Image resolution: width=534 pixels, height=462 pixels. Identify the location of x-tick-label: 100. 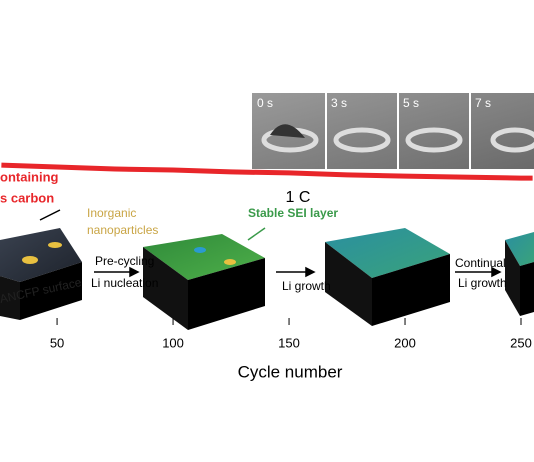
(173, 342).